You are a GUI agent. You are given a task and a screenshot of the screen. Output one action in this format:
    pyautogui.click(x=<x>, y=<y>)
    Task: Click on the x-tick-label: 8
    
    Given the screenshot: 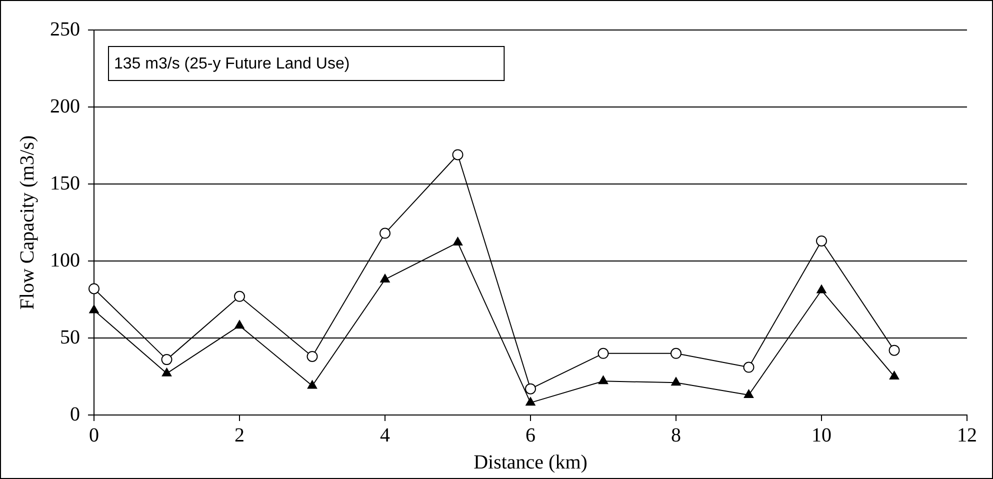 What is the action you would take?
    pyautogui.click(x=676, y=435)
    